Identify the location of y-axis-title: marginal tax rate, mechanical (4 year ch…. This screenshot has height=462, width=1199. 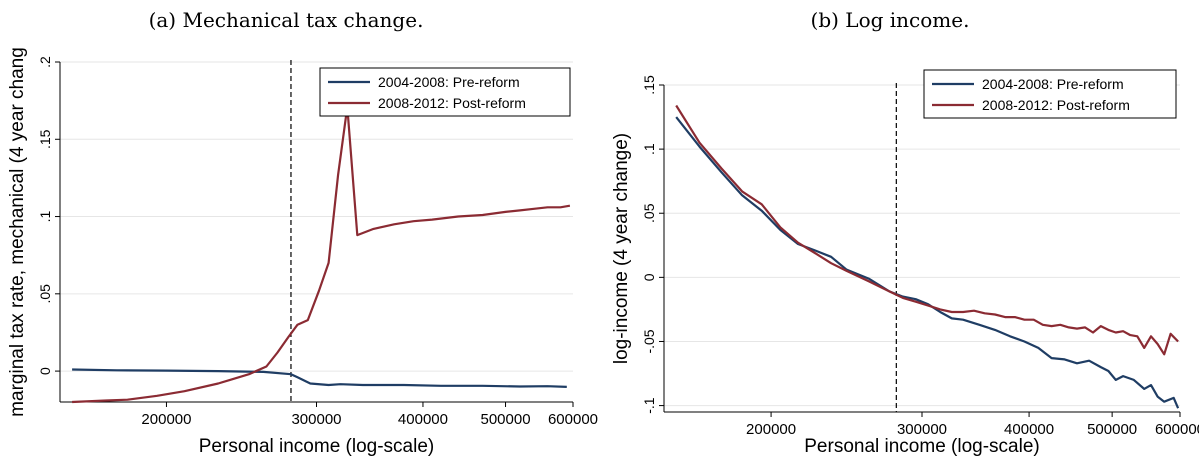
(17, 232).